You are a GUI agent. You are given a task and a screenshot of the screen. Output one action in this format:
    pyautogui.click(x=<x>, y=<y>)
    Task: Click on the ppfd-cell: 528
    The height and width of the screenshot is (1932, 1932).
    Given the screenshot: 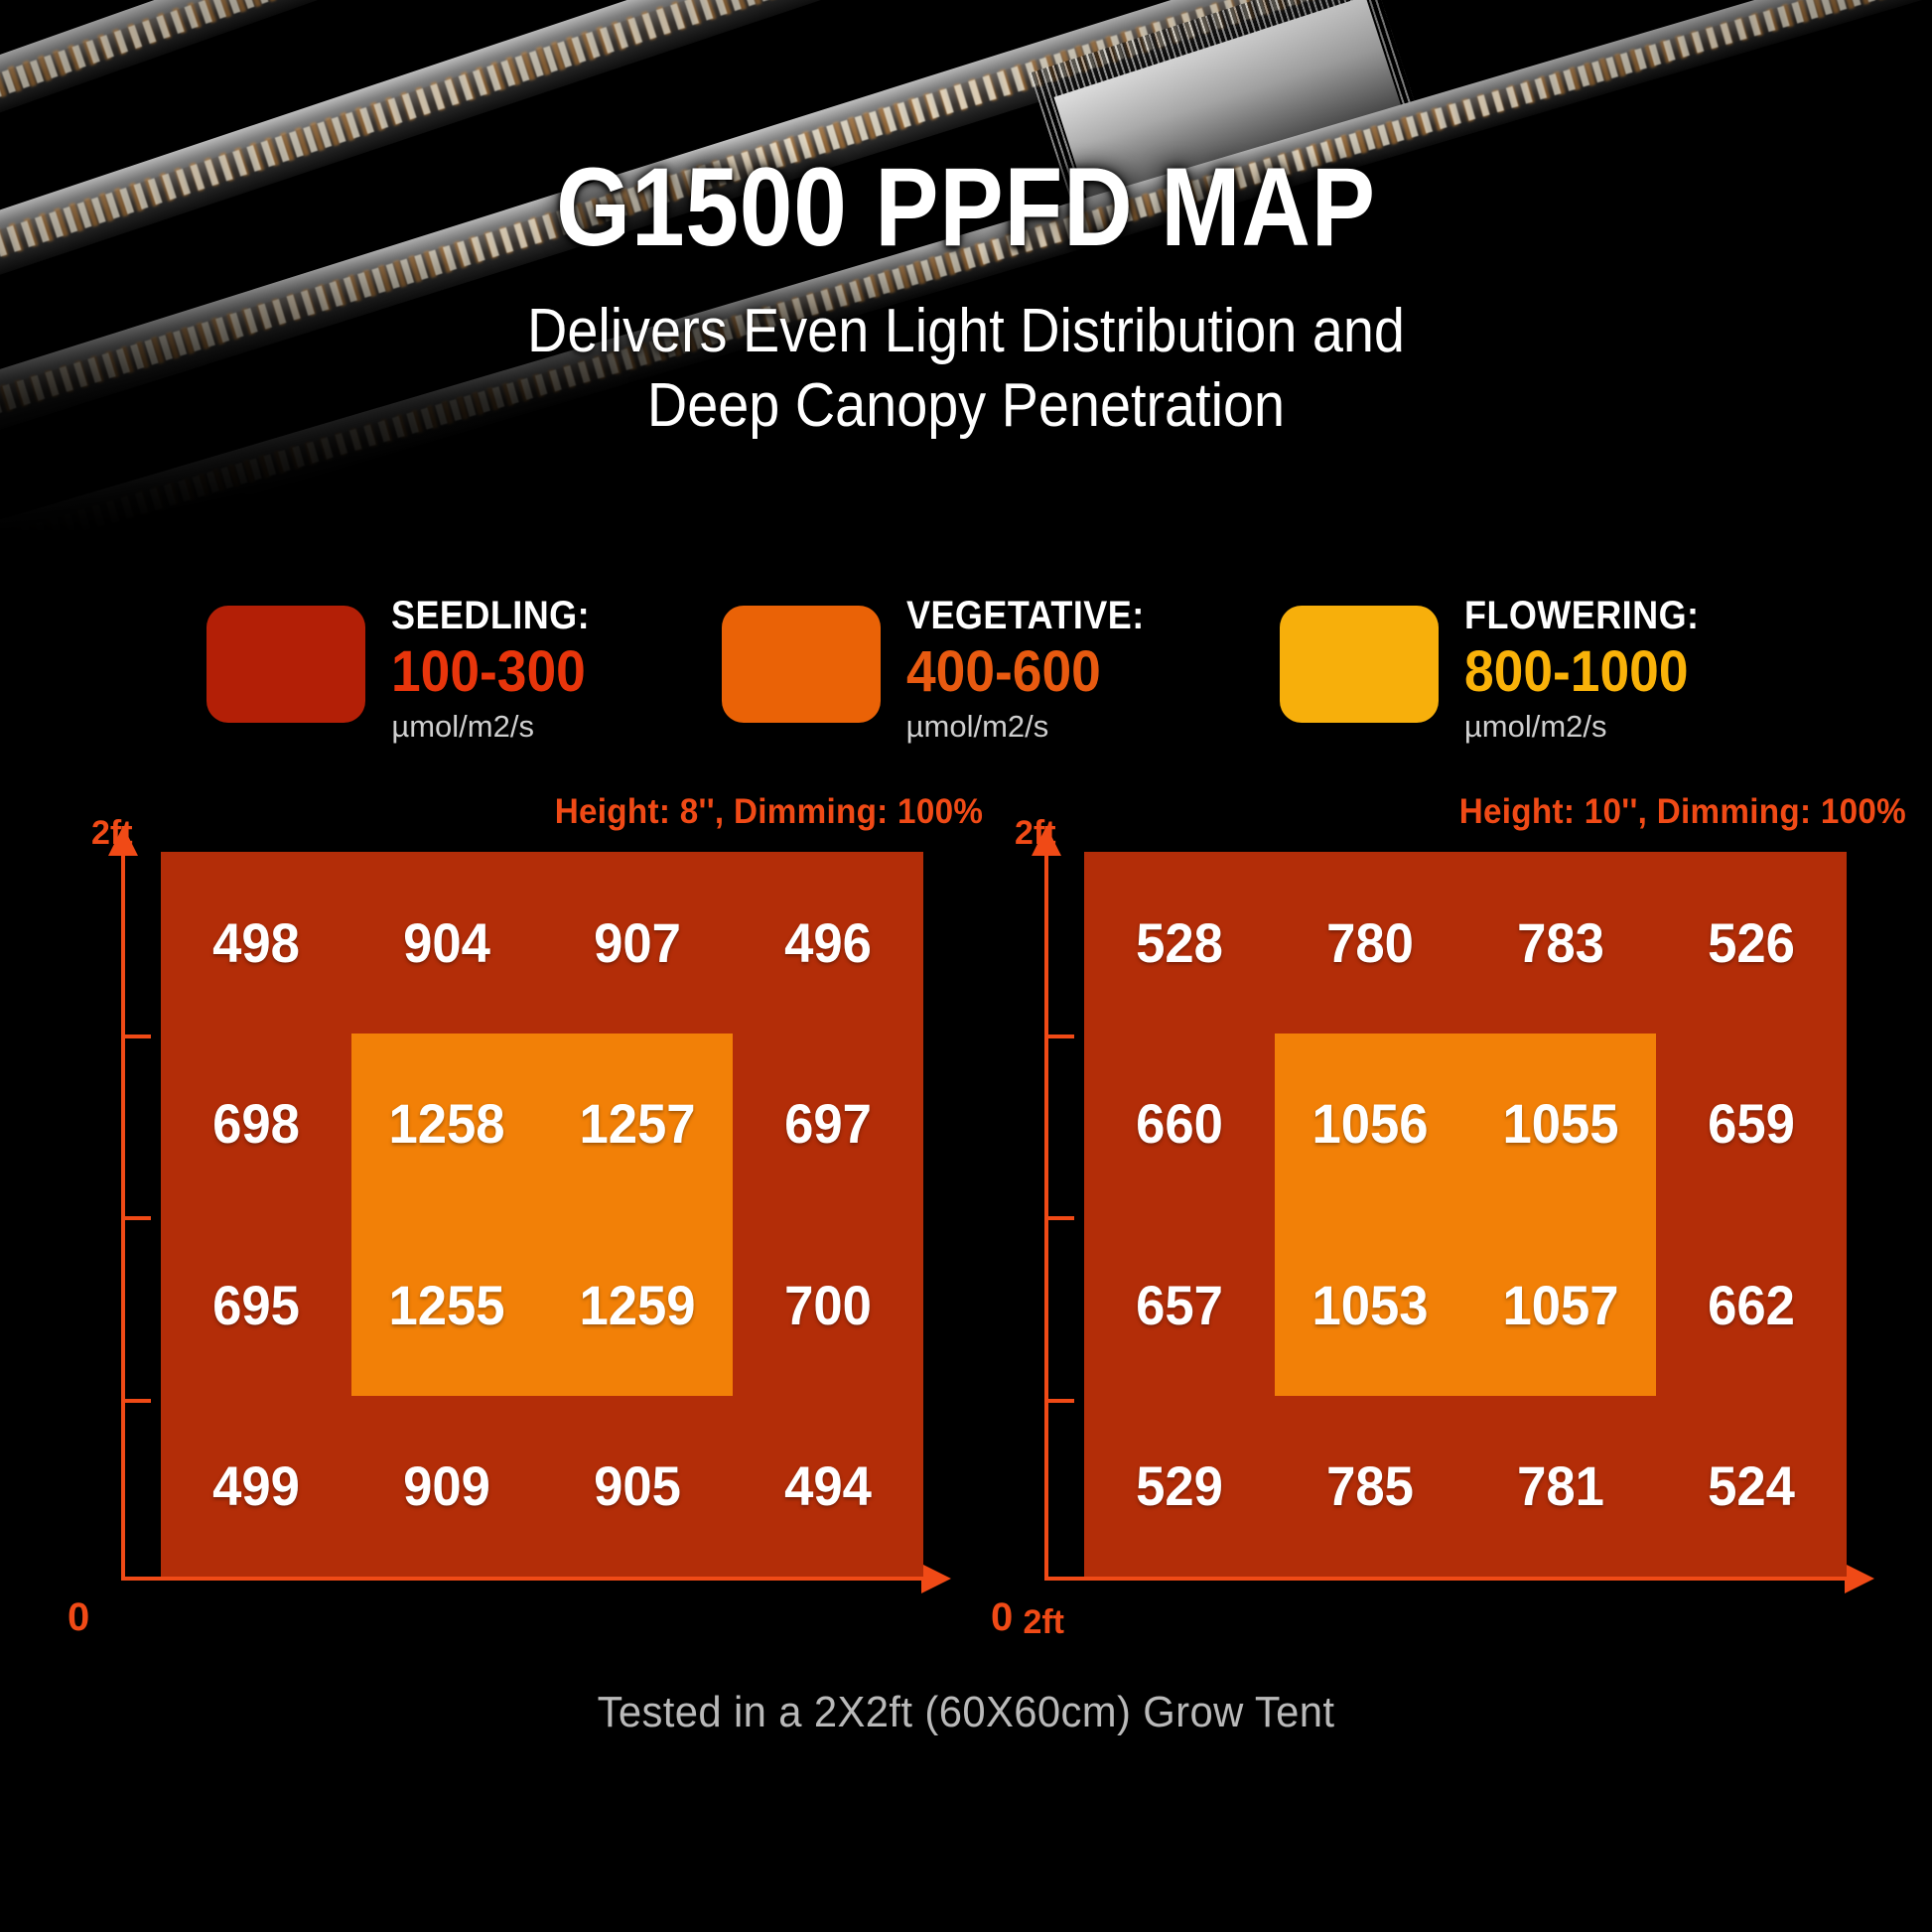 What is the action you would take?
    pyautogui.click(x=1180, y=942)
    